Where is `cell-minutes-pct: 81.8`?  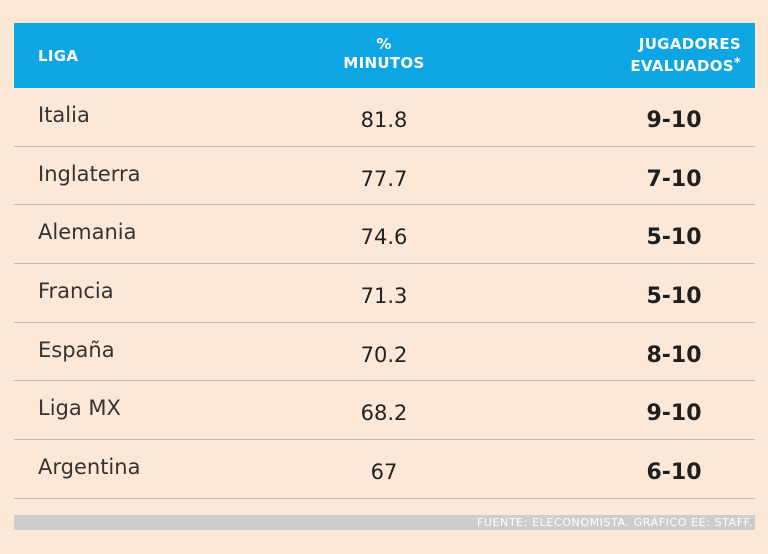 cell-minutes-pct: 81.8 is located at coordinates (384, 120).